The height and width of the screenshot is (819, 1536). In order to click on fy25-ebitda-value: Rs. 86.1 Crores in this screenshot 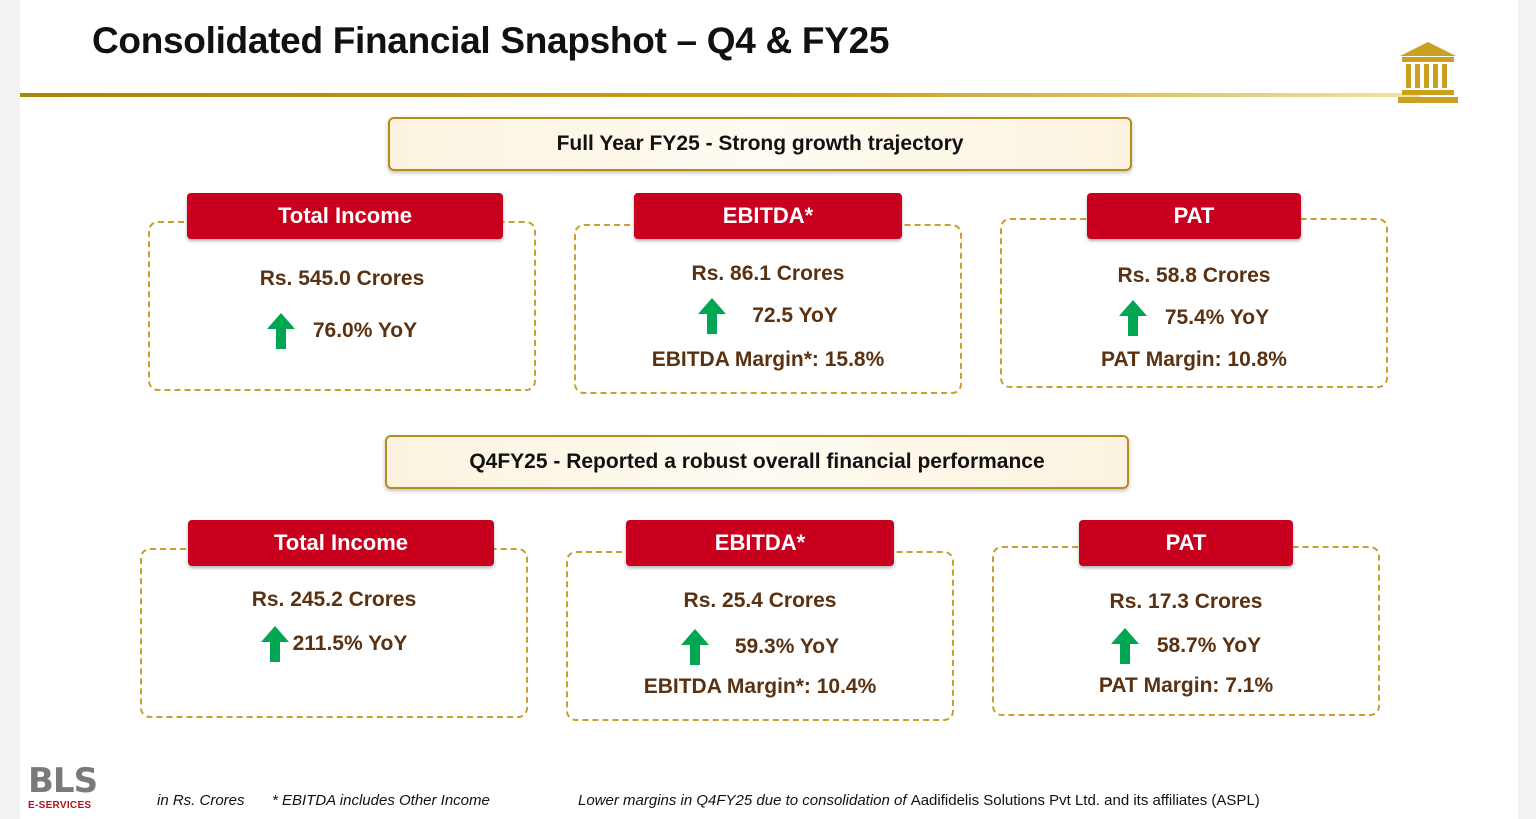, I will do `click(768, 273)`.